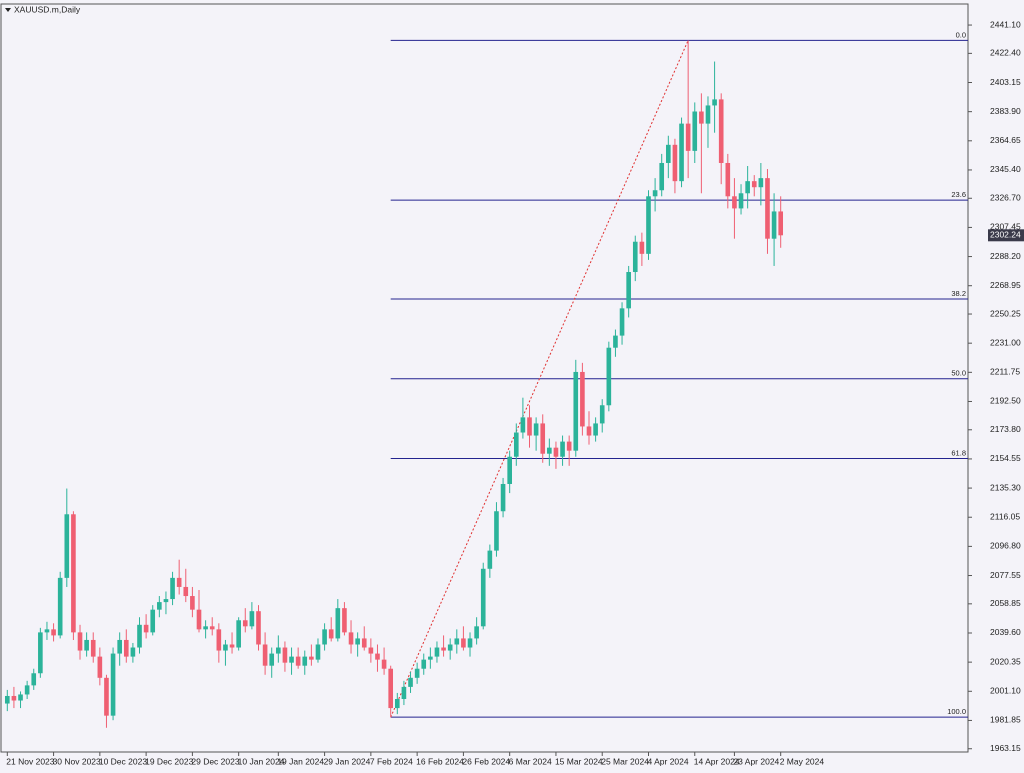 The image size is (1024, 773). What do you see at coordinates (123, 761) in the screenshot?
I see `x-tick-label: 10 Dec 2023` at bounding box center [123, 761].